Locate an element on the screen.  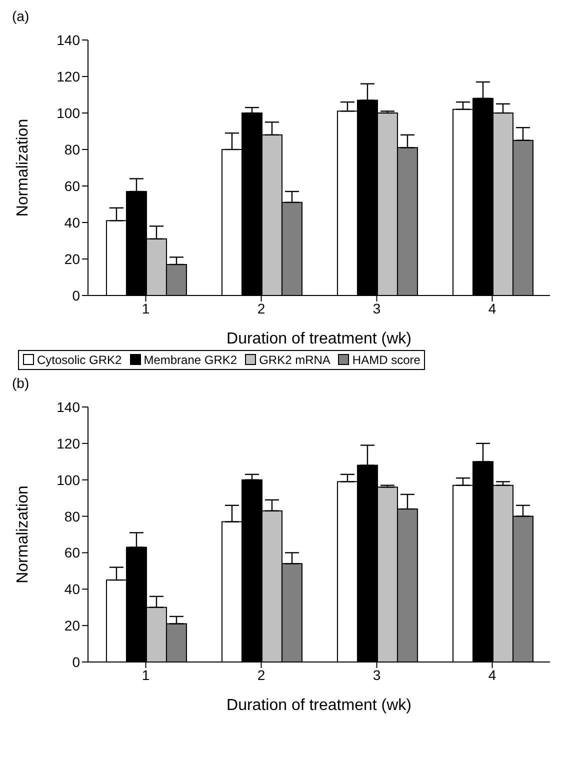
chart-title: (b) is located at coordinates (21, 384).